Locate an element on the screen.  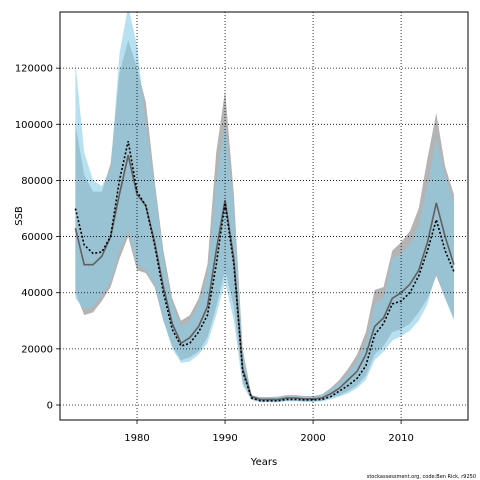
y-tick-label: 80000 is located at coordinates (37, 181).